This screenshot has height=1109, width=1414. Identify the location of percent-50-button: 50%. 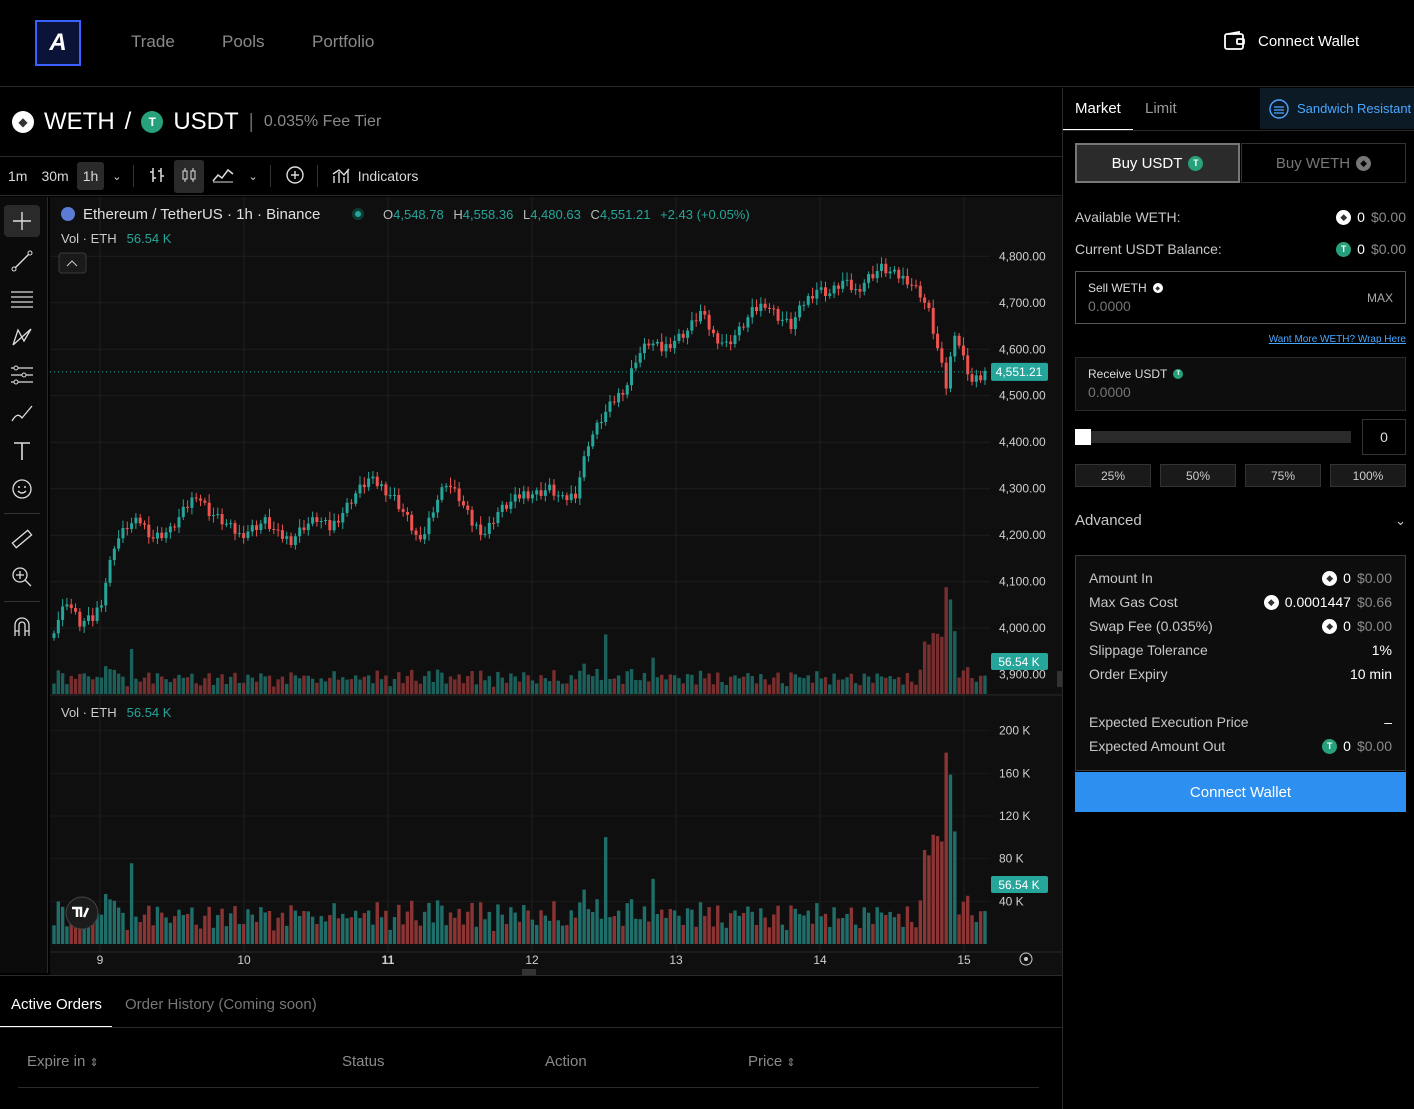
(1198, 475).